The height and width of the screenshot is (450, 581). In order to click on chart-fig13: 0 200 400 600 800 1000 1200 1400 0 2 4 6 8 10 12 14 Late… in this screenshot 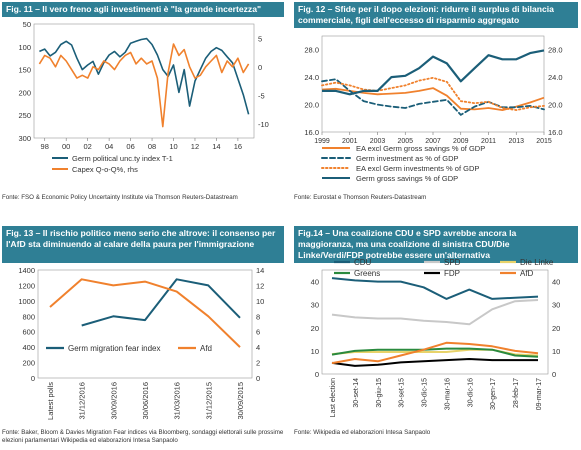, I will do `click(141, 343)`.